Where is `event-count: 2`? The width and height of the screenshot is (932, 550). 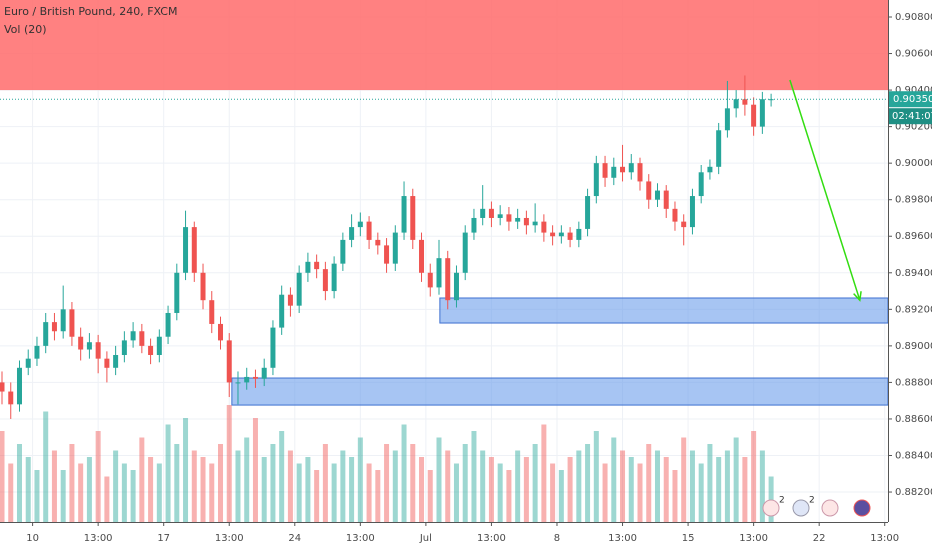 event-count: 2 is located at coordinates (782, 501).